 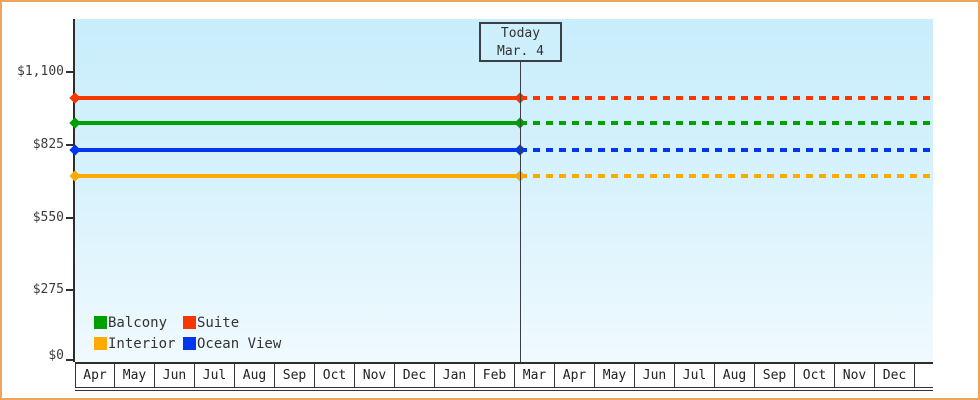 I want to click on legend-label: Ocean View, so click(x=239, y=343).